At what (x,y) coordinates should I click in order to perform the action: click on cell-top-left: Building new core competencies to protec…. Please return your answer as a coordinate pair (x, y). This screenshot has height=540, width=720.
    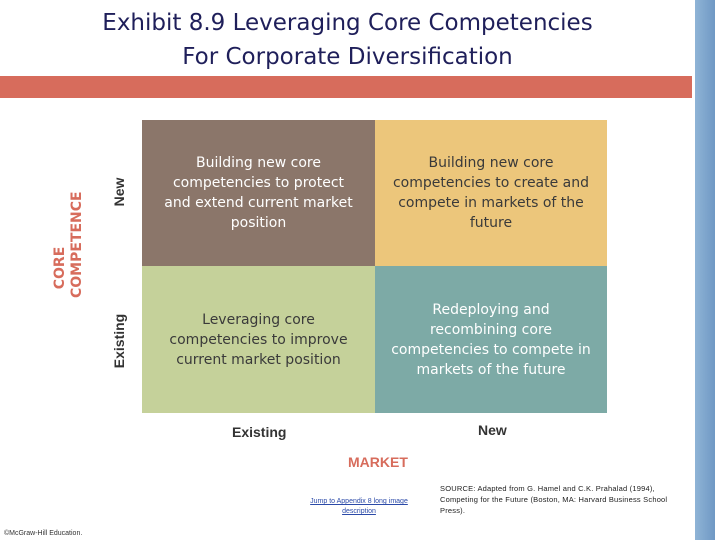
    Looking at the image, I should click on (258, 193).